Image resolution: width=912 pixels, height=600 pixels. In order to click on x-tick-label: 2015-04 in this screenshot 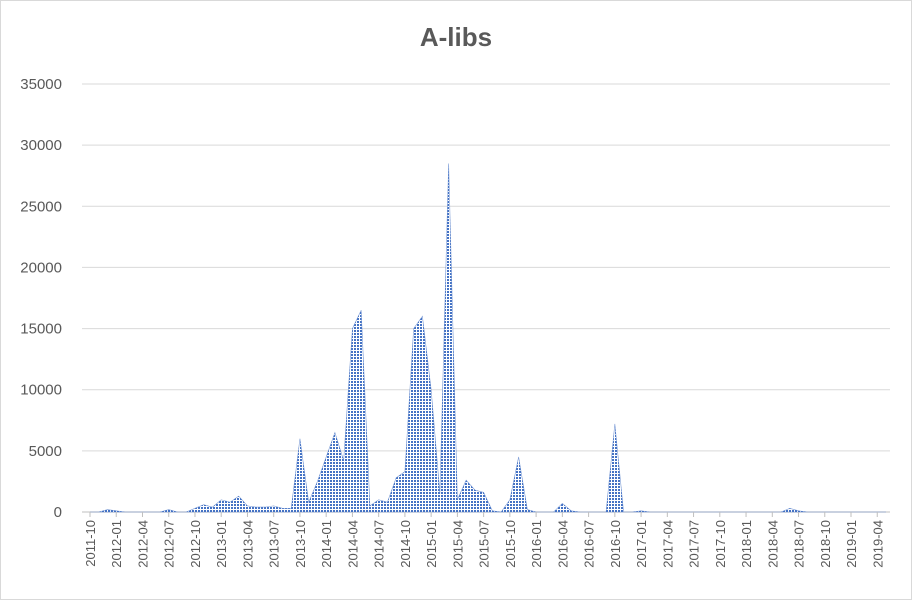, I will do `click(457, 544)`.